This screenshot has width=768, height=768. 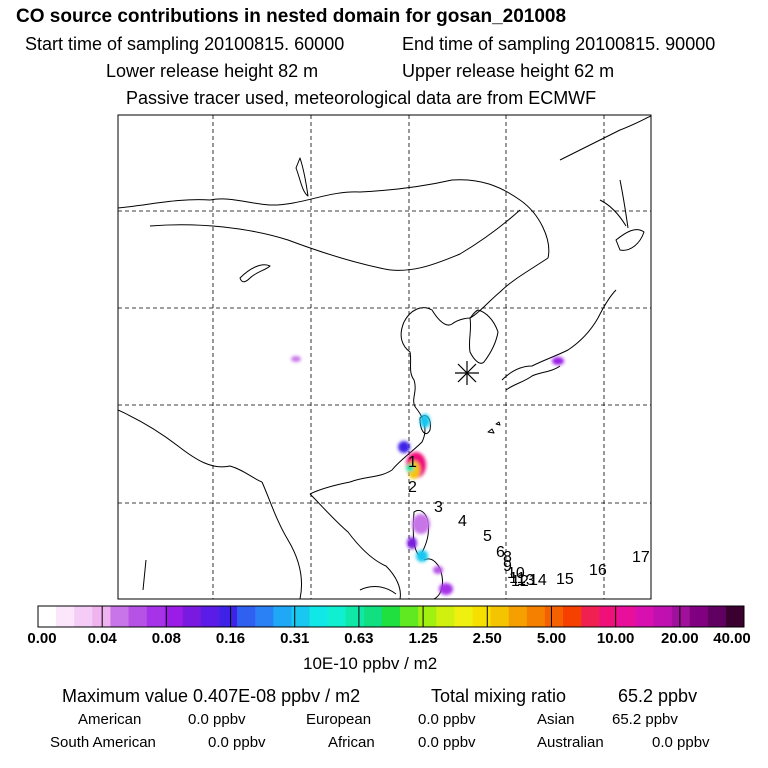 I want to click on trajectory-label-14: 14, so click(x=538, y=580).